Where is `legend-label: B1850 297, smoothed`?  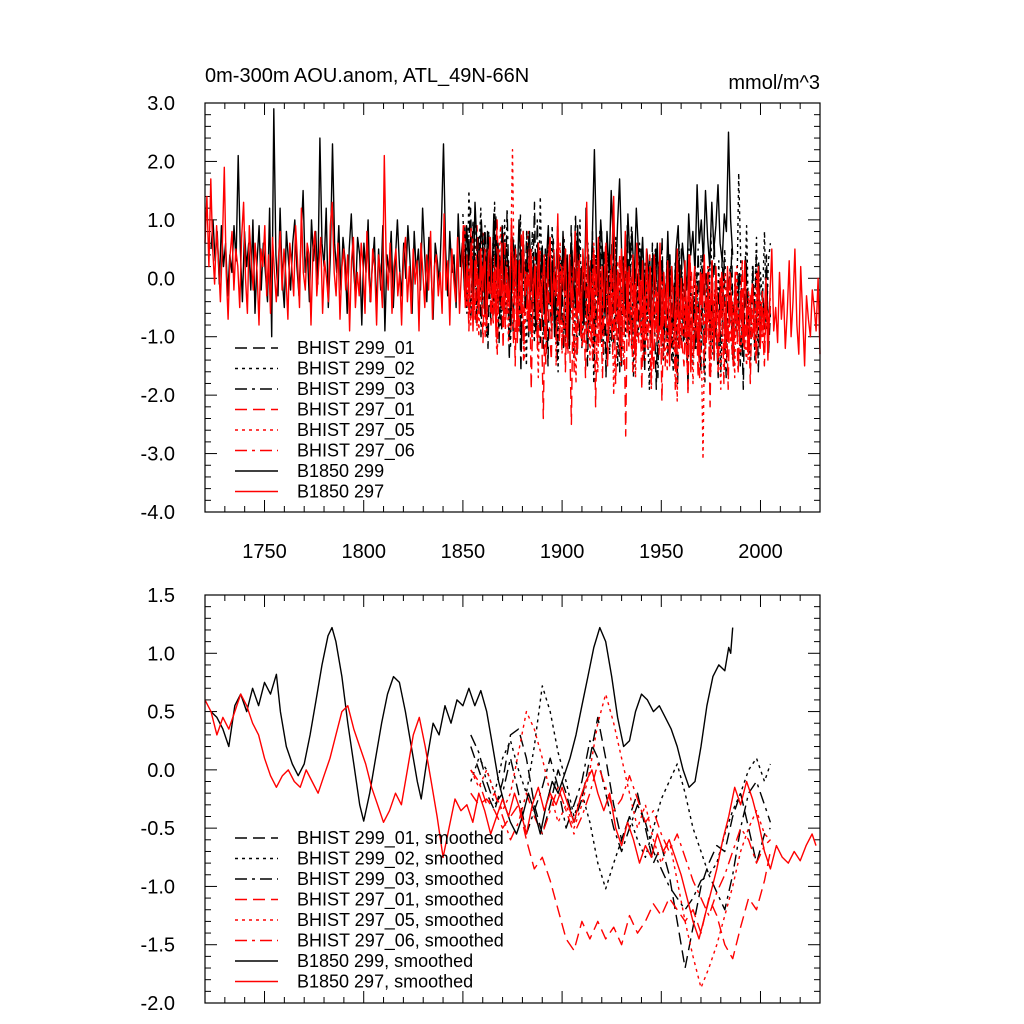
legend-label: B1850 297, smoothed is located at coordinates (385, 982).